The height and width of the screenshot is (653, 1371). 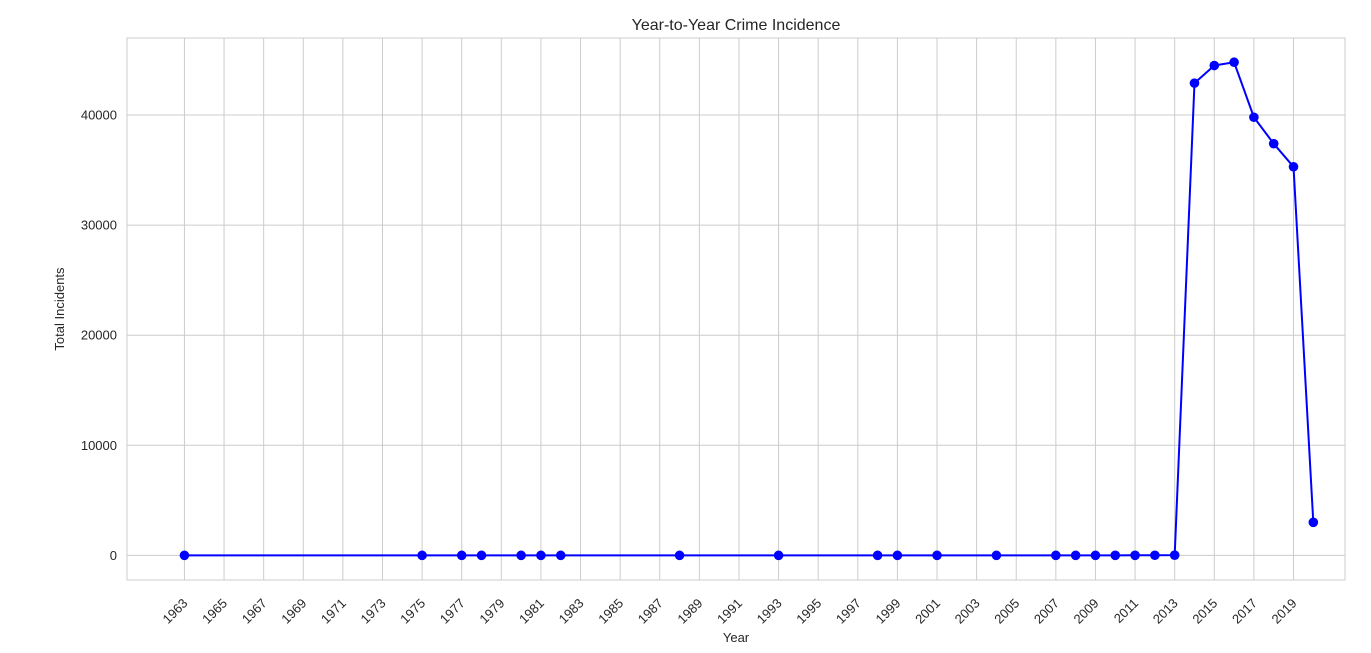 I want to click on x-tick-label: 1989, so click(x=689, y=611).